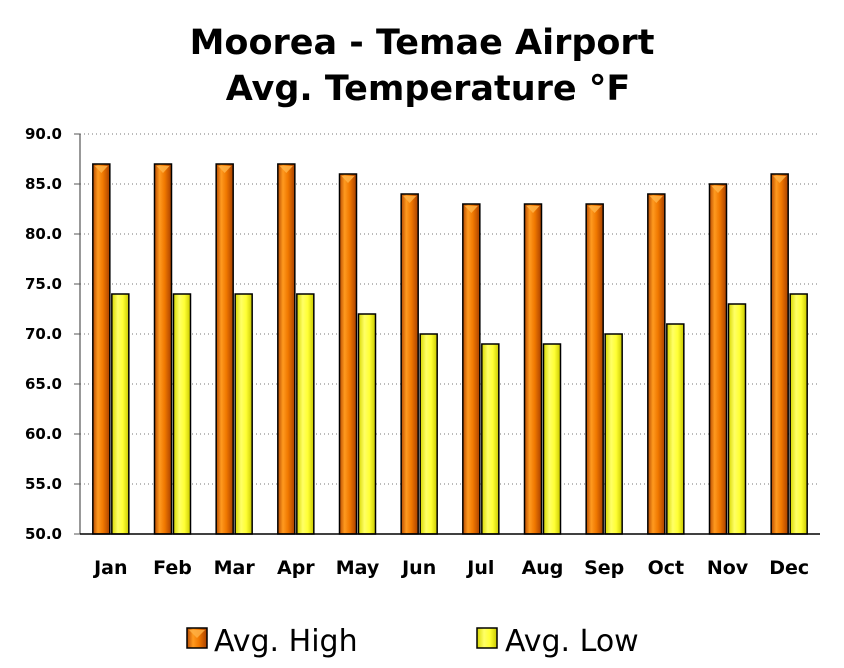  What do you see at coordinates (286, 641) in the screenshot?
I see `legend-label-avg-high: Avg. High` at bounding box center [286, 641].